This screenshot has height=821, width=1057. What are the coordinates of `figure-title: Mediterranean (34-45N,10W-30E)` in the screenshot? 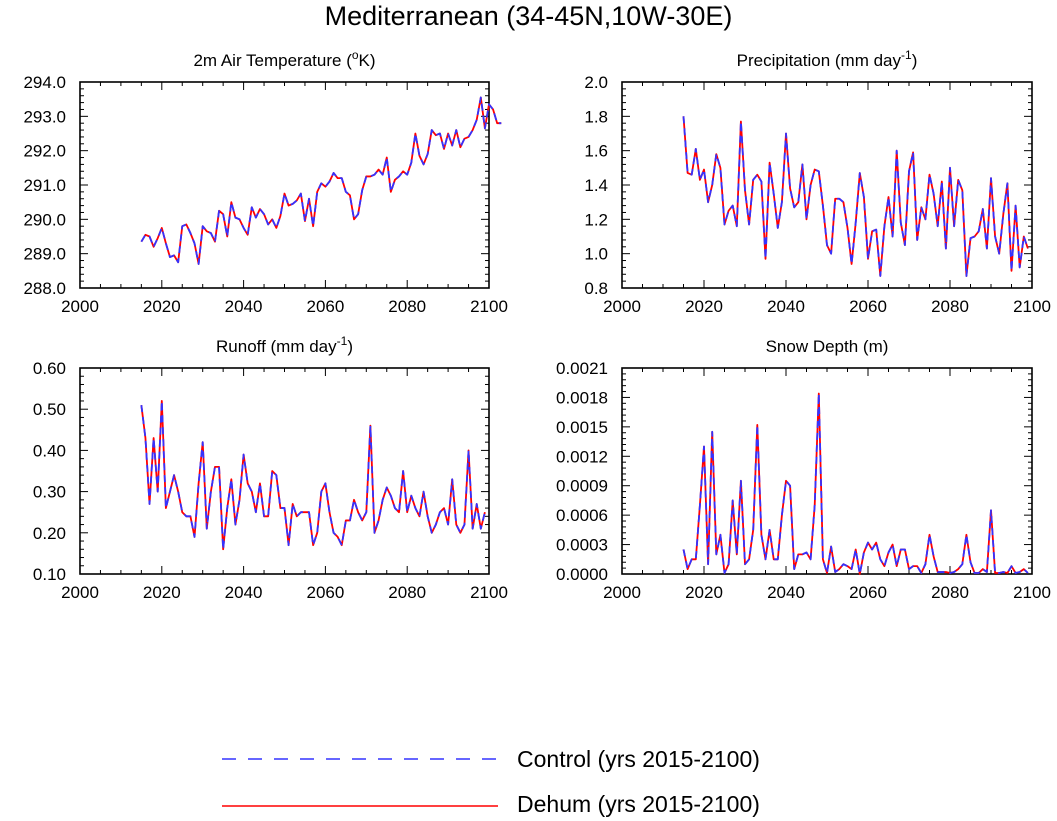 It's located at (528, 16).